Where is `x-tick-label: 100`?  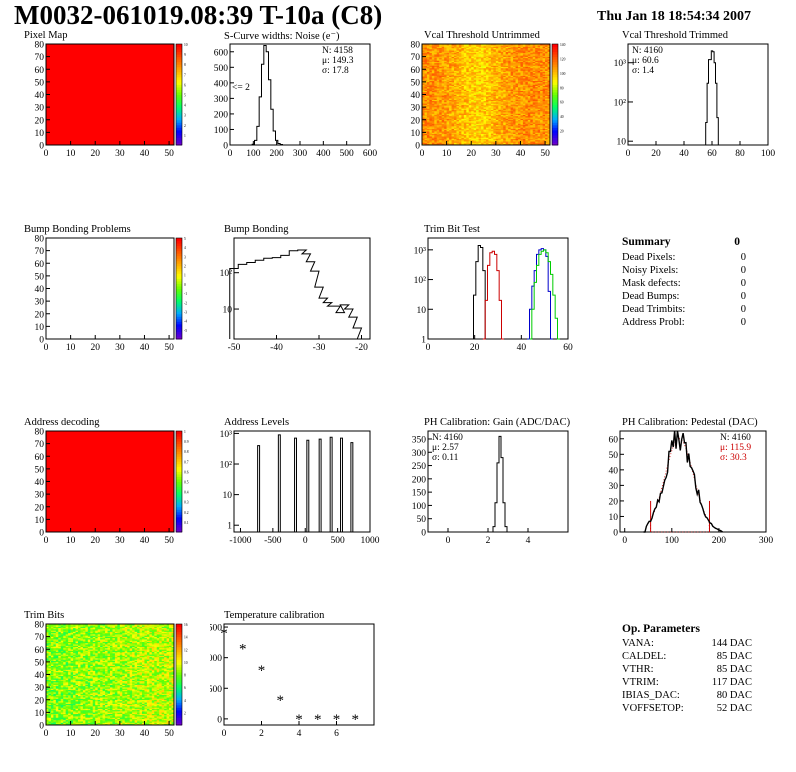
x-tick-label: 100 is located at coordinates (768, 154).